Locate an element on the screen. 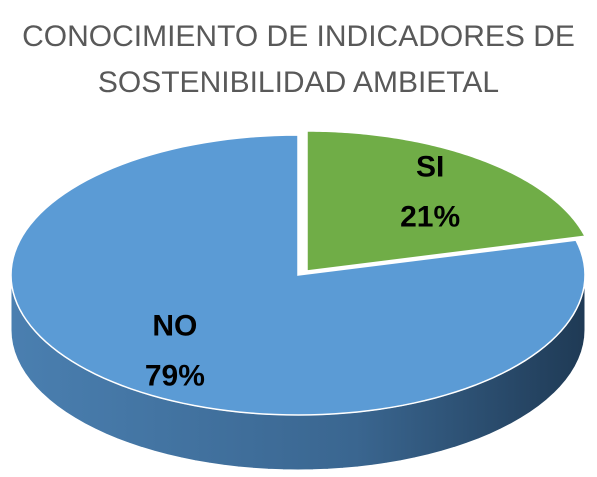  slice-value-label: 21% is located at coordinates (430, 216).